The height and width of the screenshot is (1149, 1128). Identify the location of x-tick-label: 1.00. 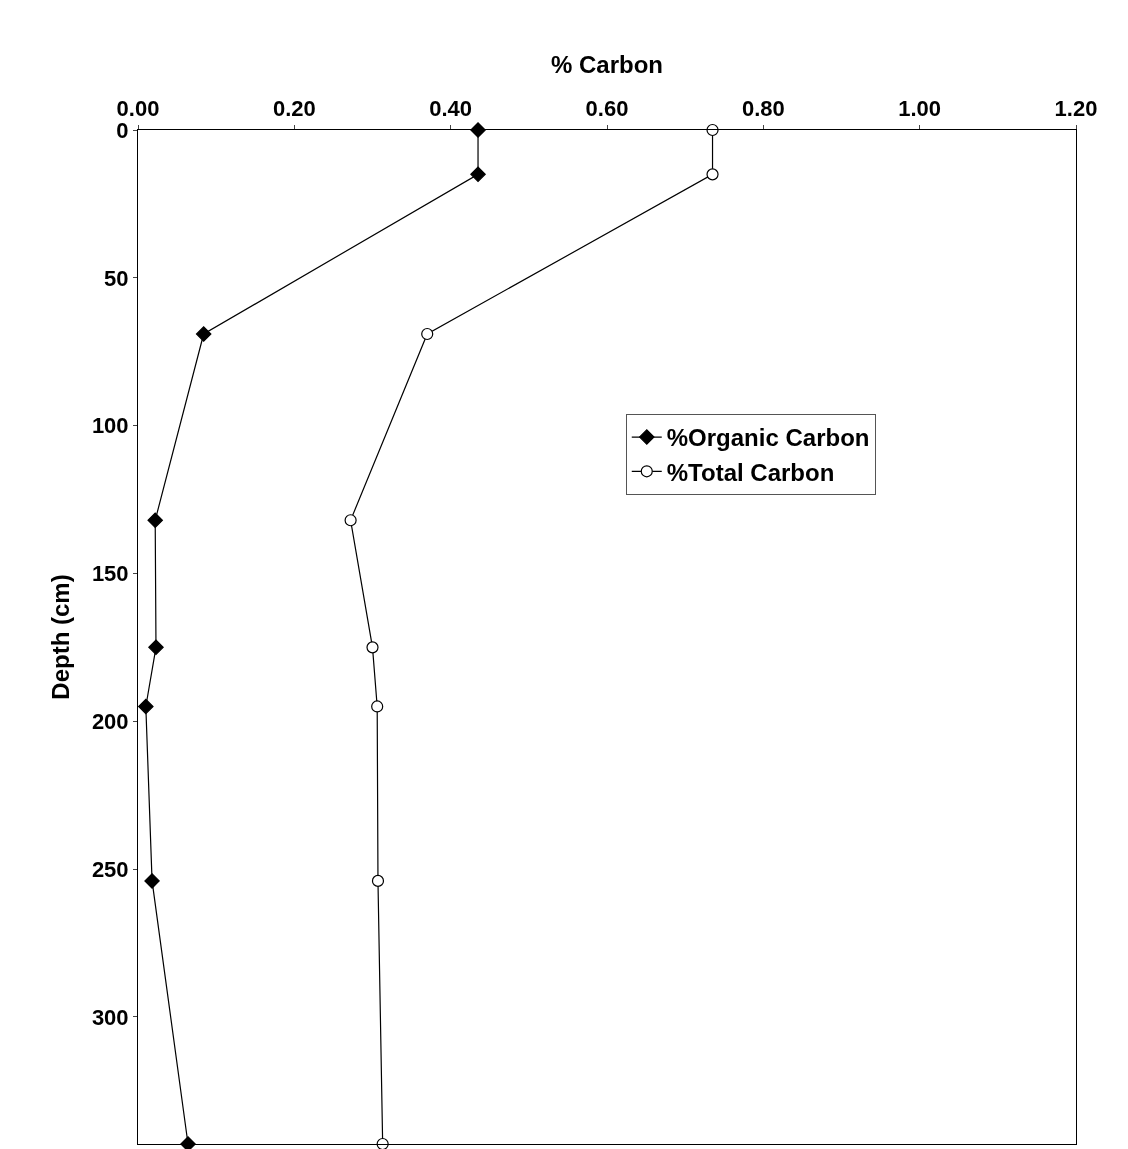
(920, 109).